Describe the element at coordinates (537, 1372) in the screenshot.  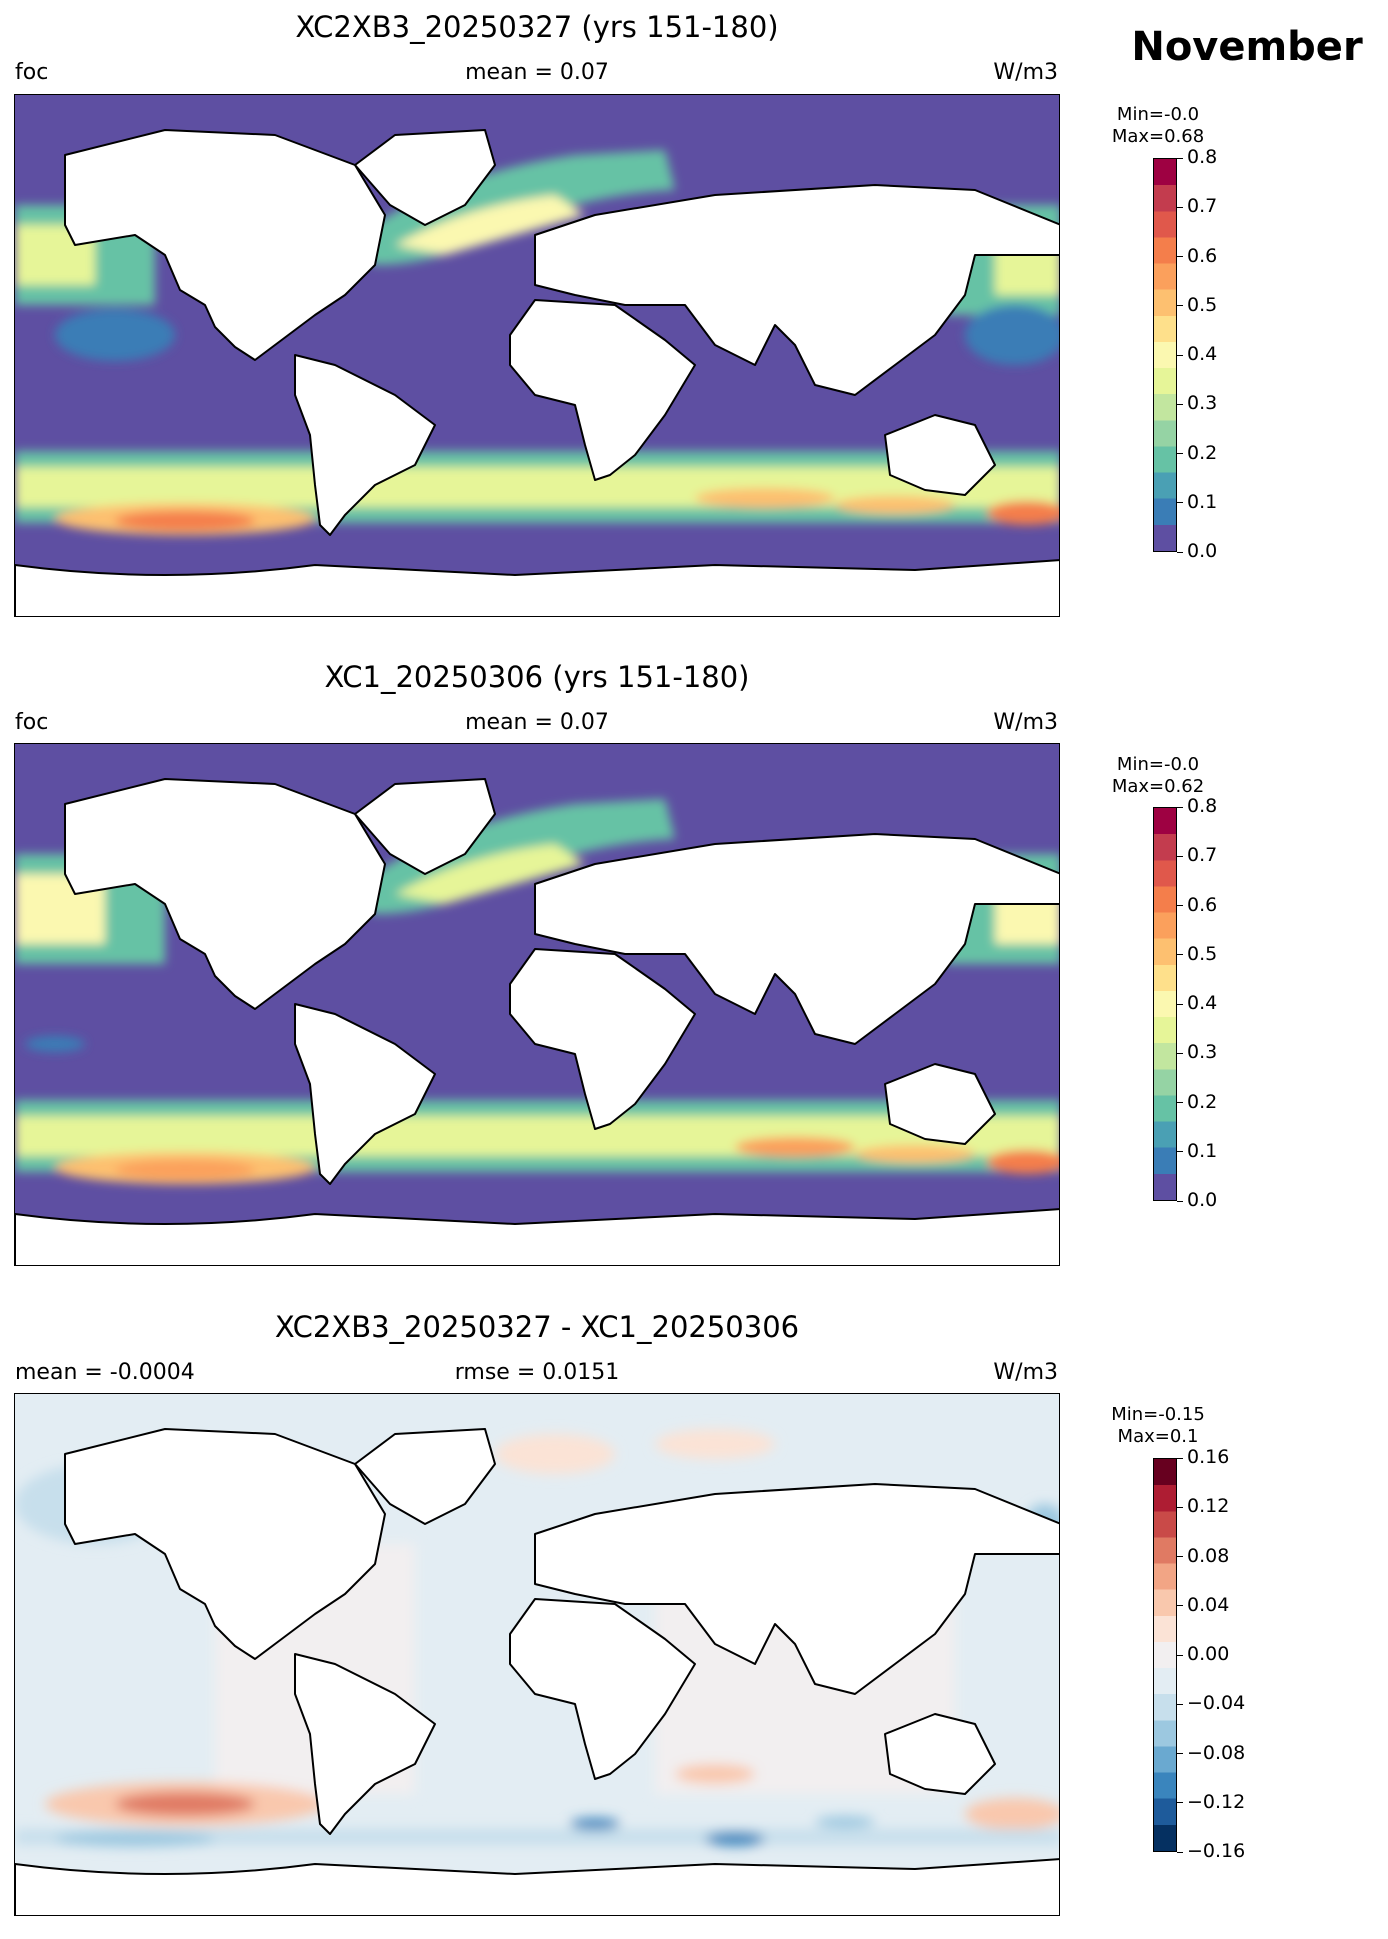
I see `panel-3-rmse-label: rmse = 0.0151` at that location.